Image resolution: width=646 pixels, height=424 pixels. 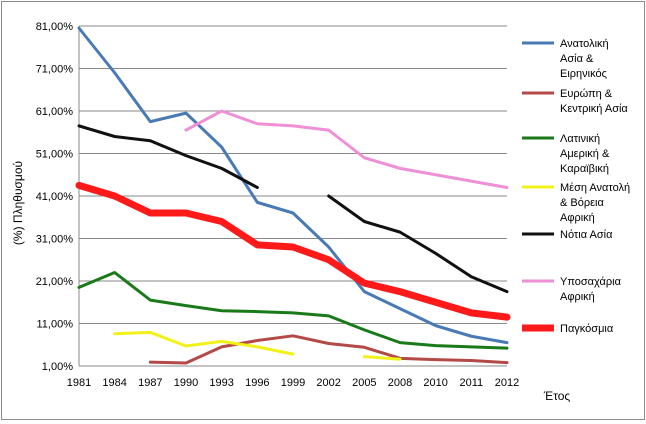 What do you see at coordinates (577, 59) in the screenshot?
I see `legend-label: Ασία &` at bounding box center [577, 59].